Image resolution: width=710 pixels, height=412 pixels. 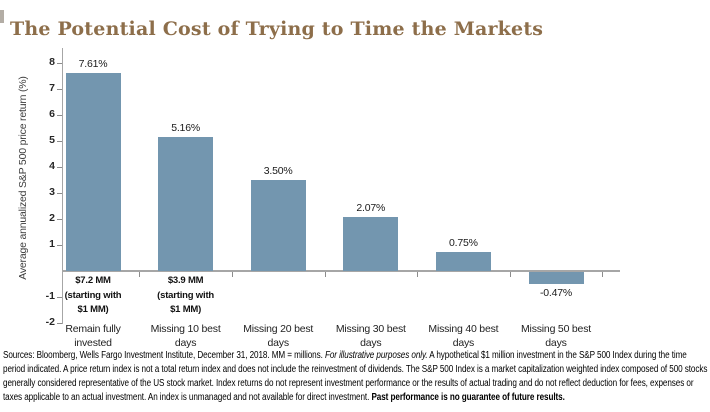 What do you see at coordinates (278, 336) in the screenshot?
I see `x-category-label: Missing 20 best days` at bounding box center [278, 336].